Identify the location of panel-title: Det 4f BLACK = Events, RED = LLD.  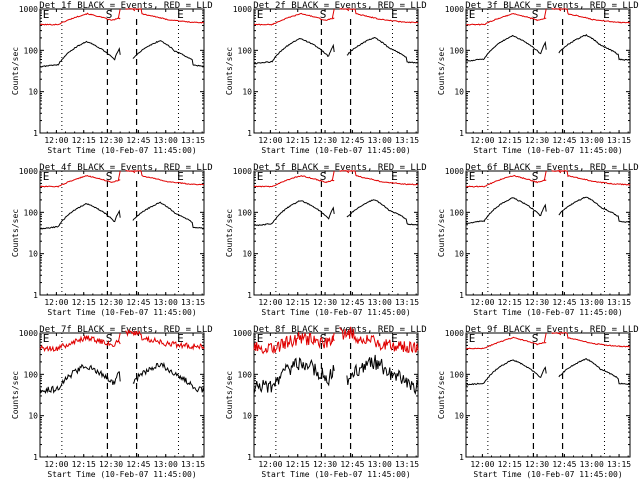
(125, 168).